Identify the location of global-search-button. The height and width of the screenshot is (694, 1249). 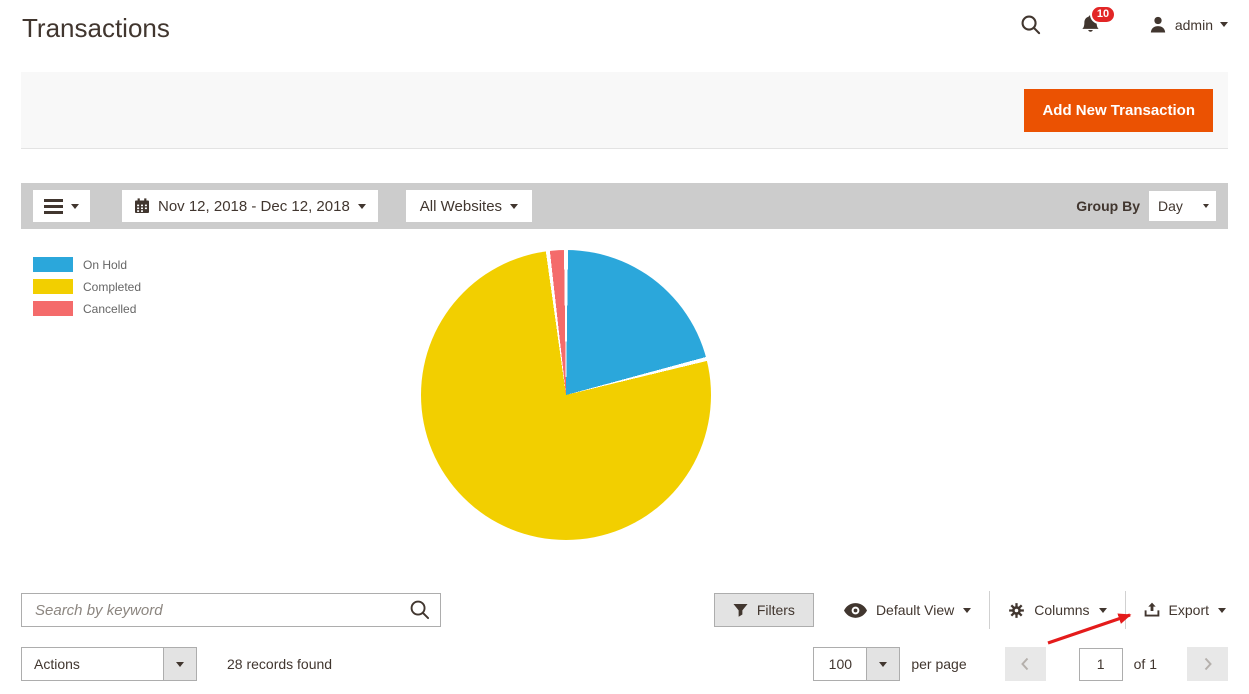
(1030, 24).